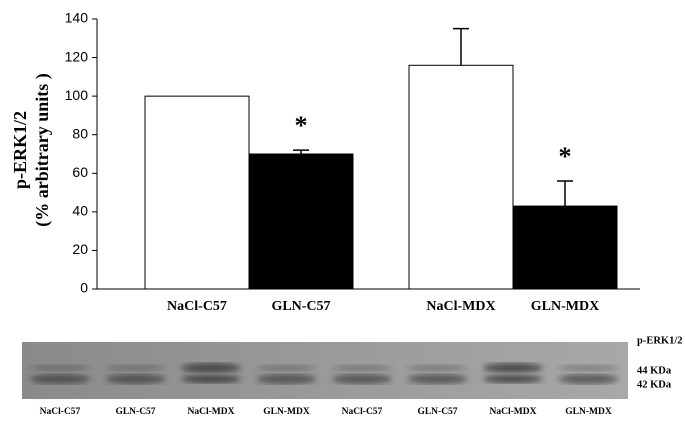 The image size is (685, 424). I want to click on western-blot, so click(325, 370).